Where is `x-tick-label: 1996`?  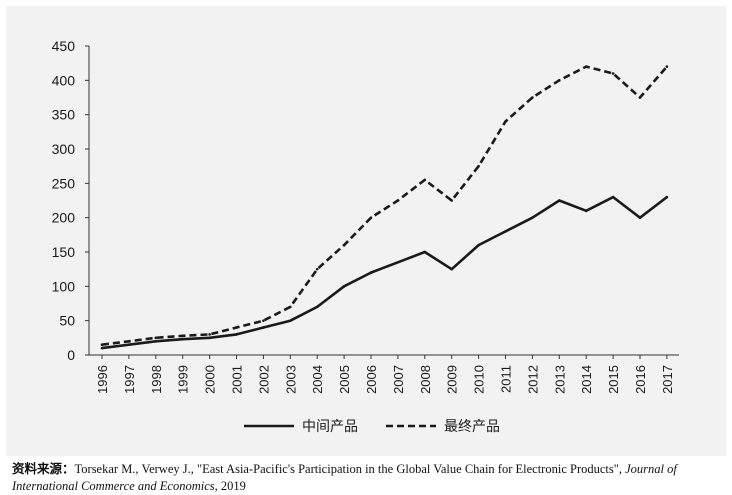
x-tick-label: 1996 is located at coordinates (102, 379).